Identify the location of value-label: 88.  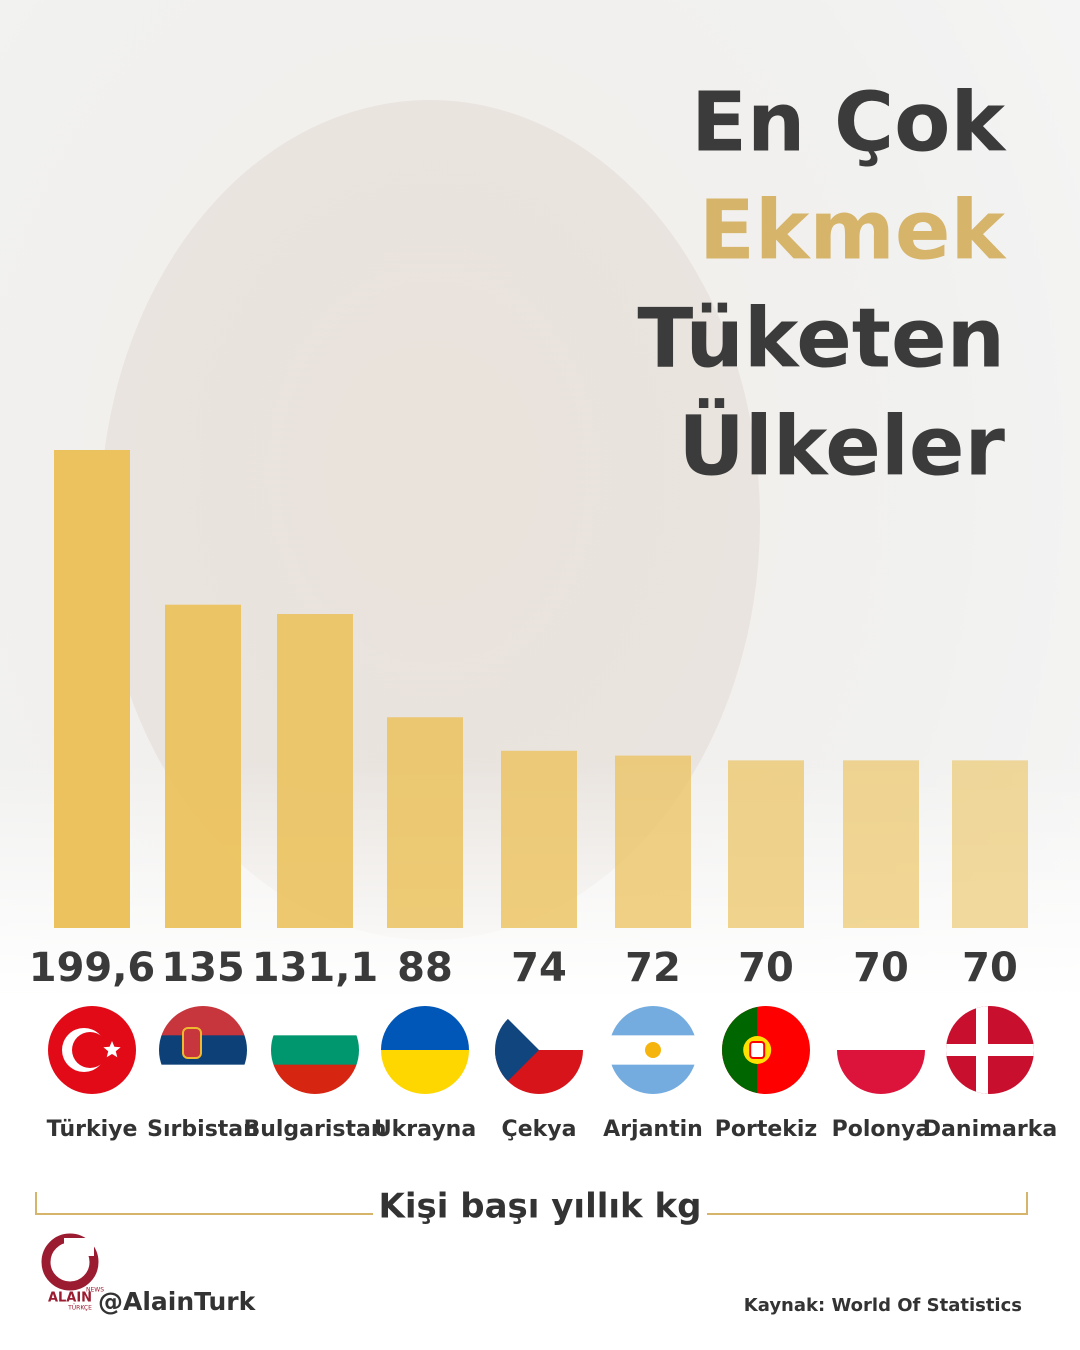
(425, 968).